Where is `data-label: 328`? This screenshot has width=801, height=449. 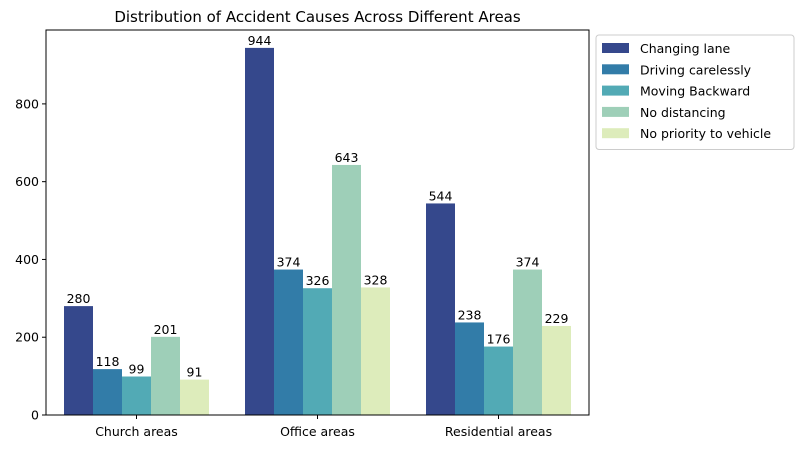
data-label: 328 is located at coordinates (376, 279).